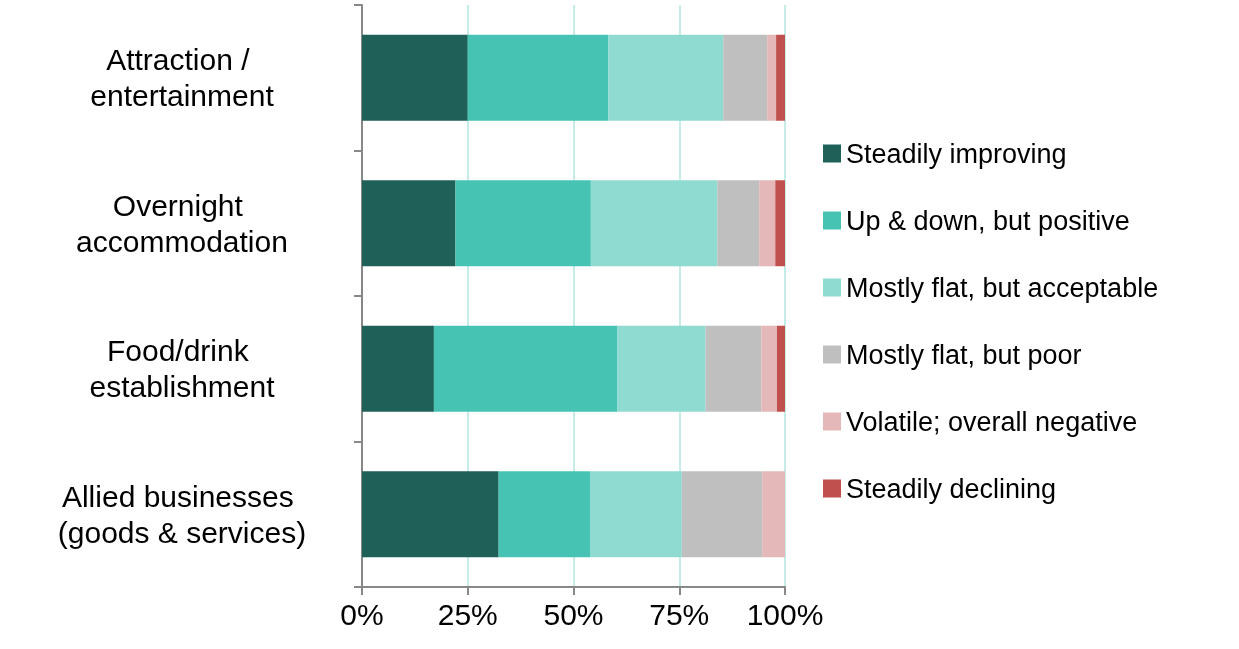 This screenshot has height=649, width=1239. What do you see at coordinates (956, 153) in the screenshot?
I see `legend-label: Steadily improving` at bounding box center [956, 153].